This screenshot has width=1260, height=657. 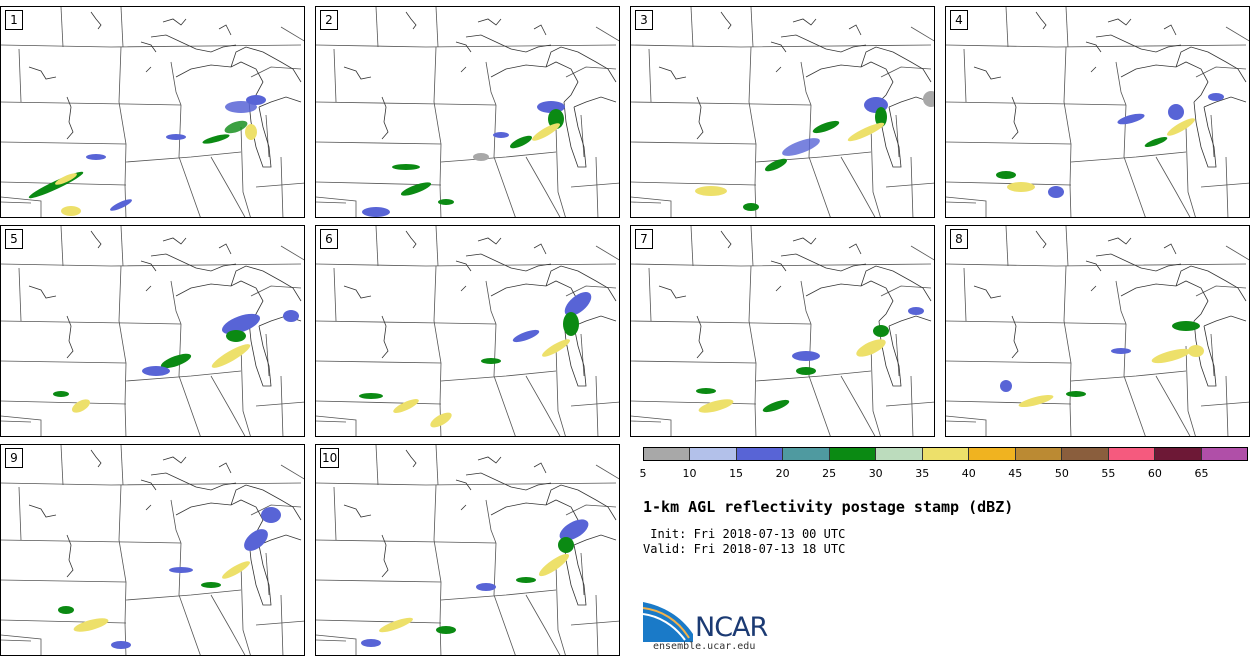 What do you see at coordinates (1154, 473) in the screenshot?
I see `colorbar-tick-label: 60` at bounding box center [1154, 473].